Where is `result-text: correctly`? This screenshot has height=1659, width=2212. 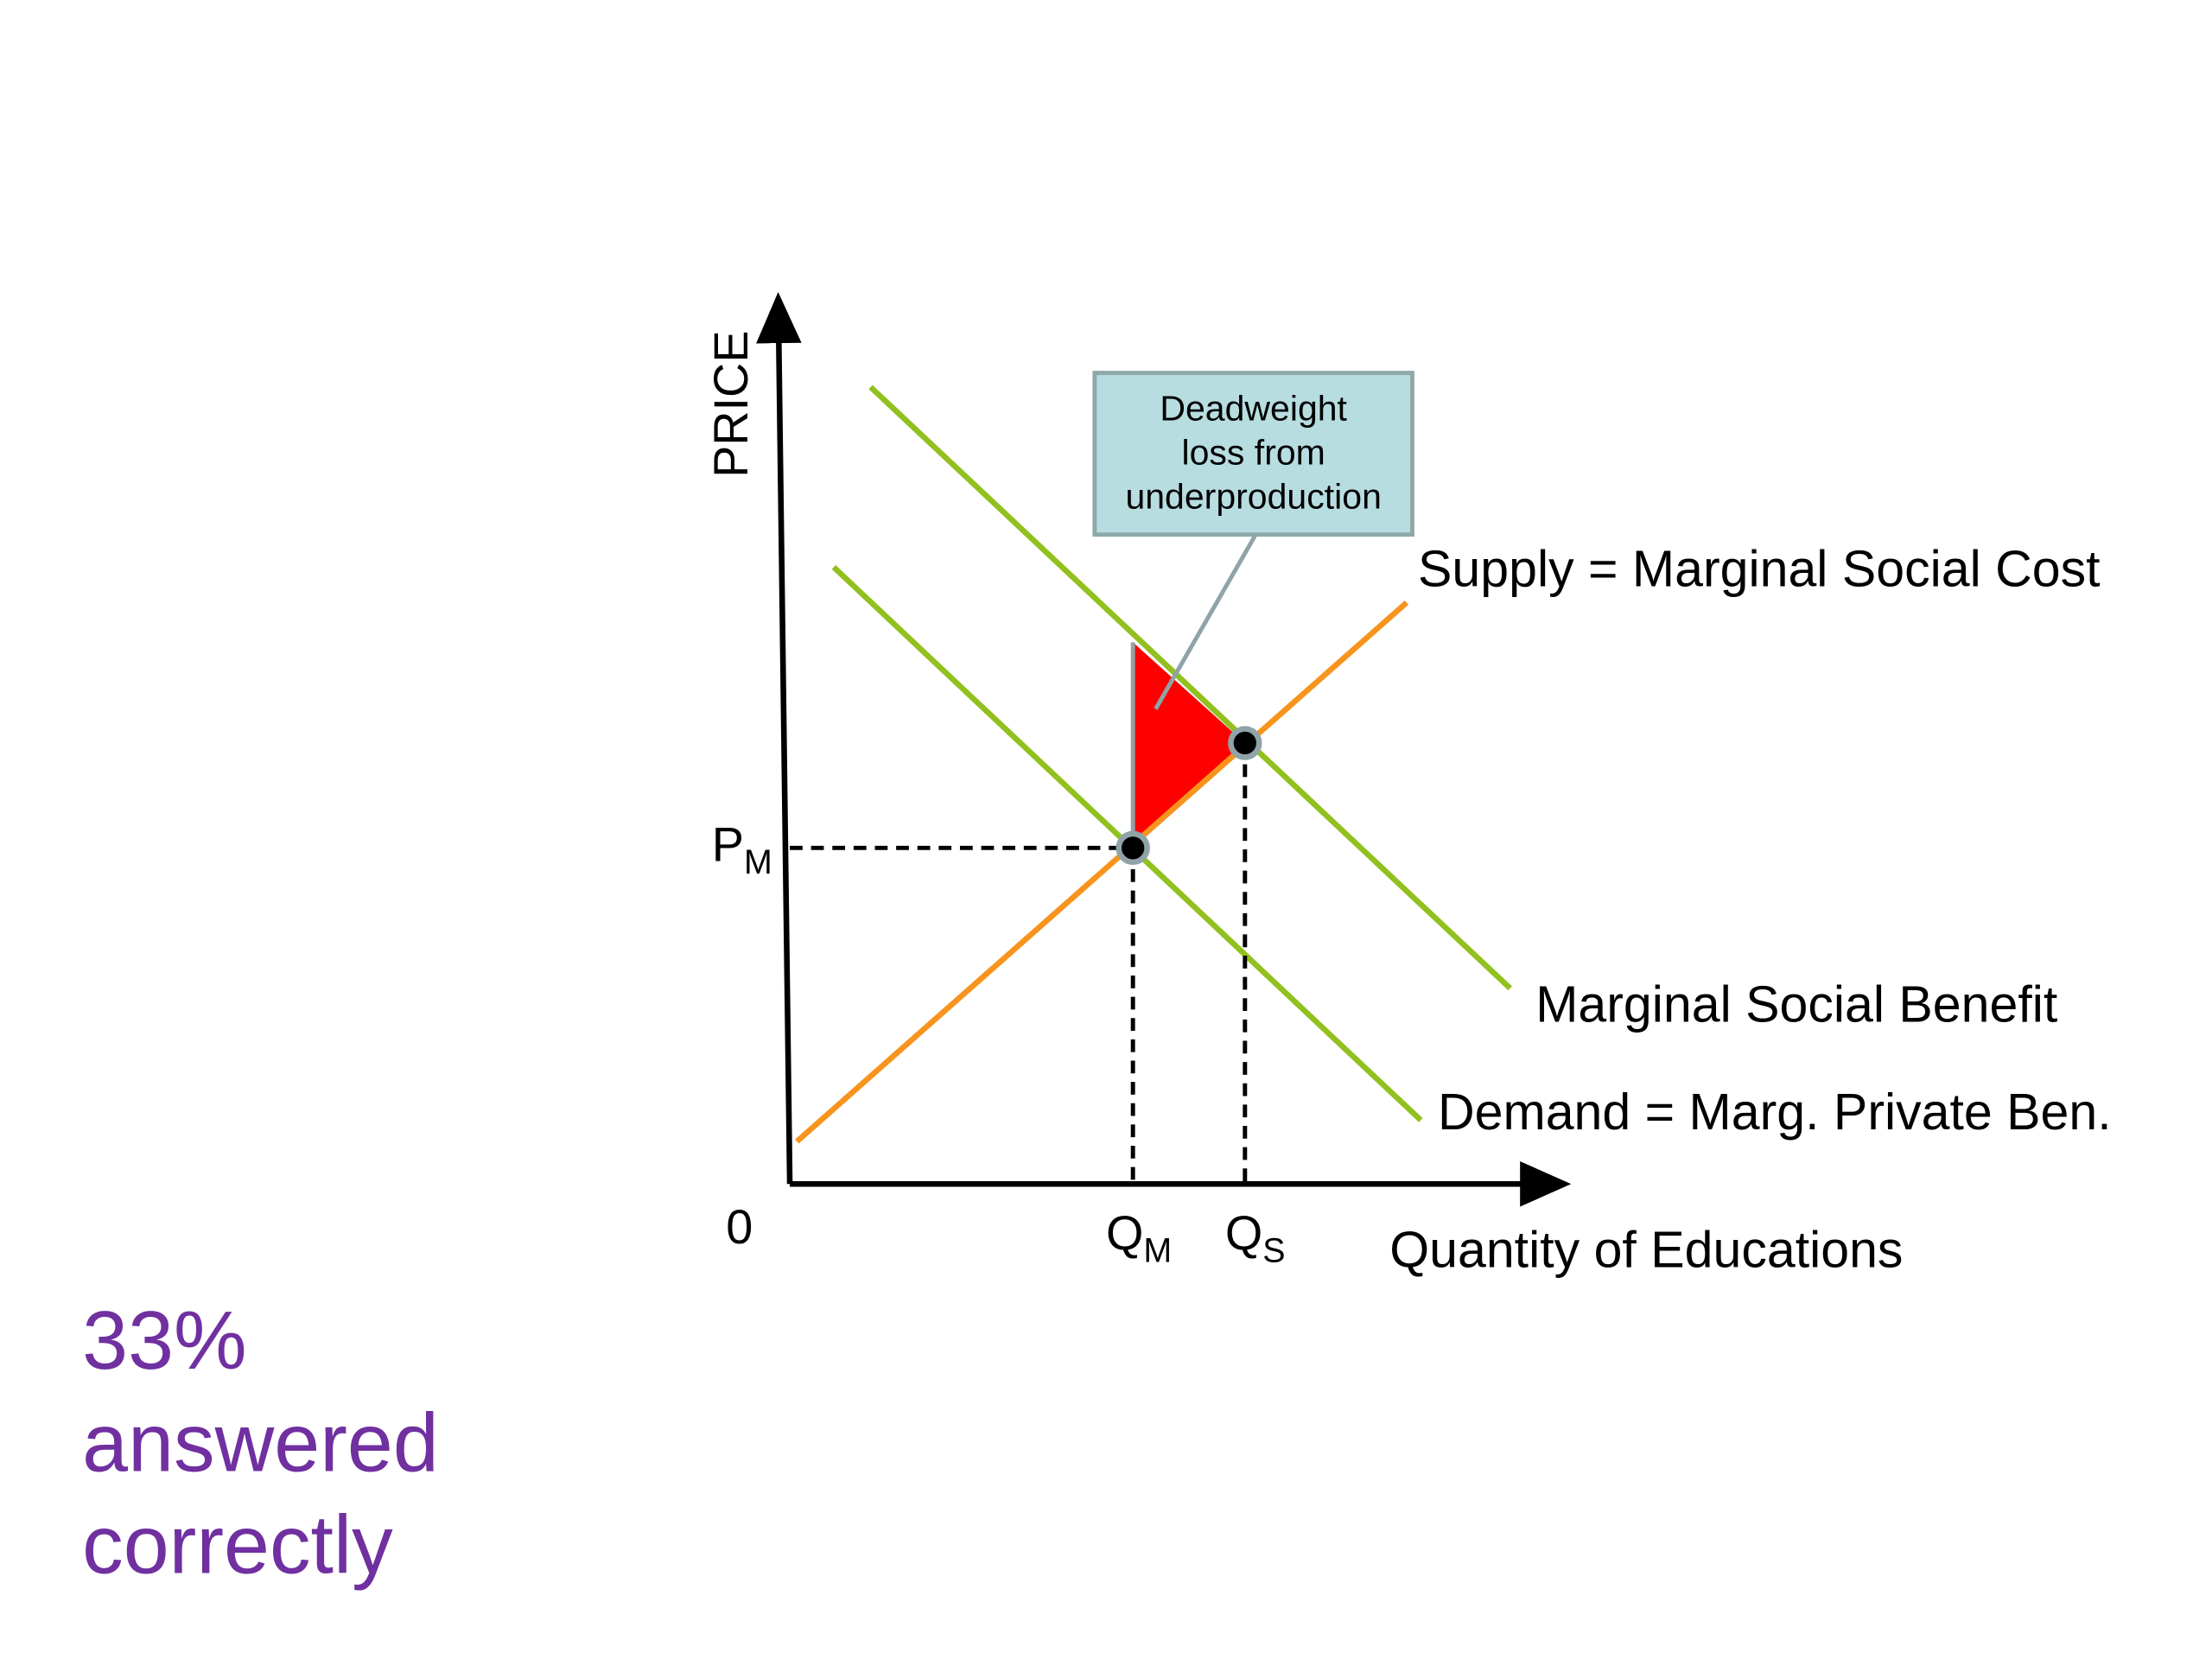
result-text: correctly is located at coordinates (237, 1545).